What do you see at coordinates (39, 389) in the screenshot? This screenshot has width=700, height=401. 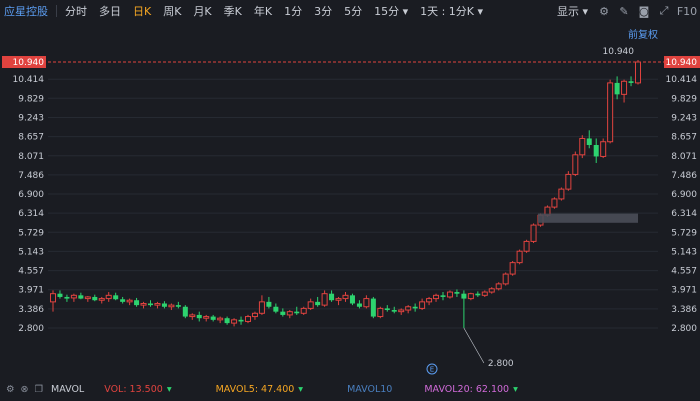 I see `indicator-copy-icon: ❐` at bounding box center [39, 389].